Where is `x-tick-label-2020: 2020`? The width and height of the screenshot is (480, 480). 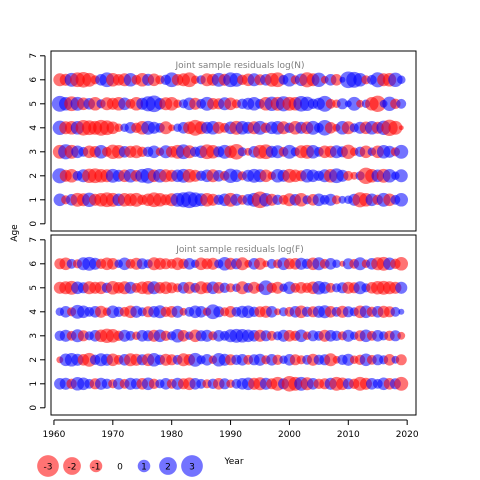
x-tick-label-2020: 2020 is located at coordinates (407, 435).